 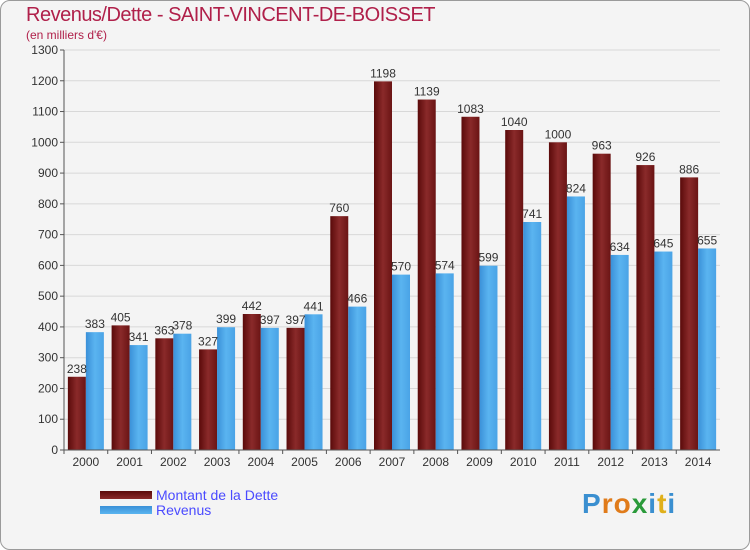 I want to click on revenus-value-label: 570, so click(x=401, y=267).